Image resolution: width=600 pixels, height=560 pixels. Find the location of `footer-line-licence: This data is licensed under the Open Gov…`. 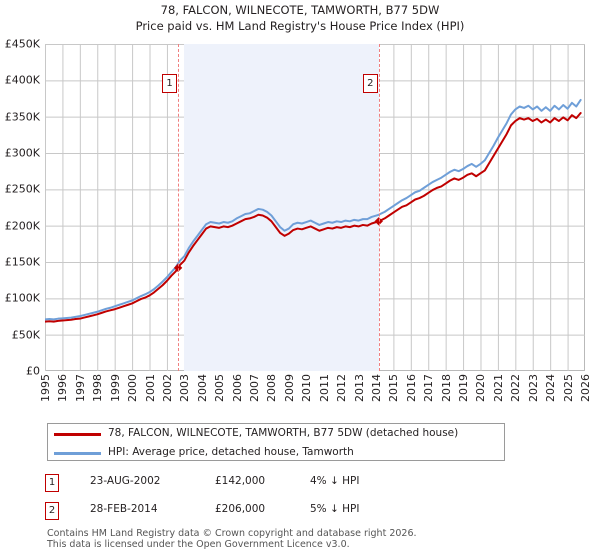

footer-line-licence: This data is licensed under the Open Gov… is located at coordinates (198, 544).